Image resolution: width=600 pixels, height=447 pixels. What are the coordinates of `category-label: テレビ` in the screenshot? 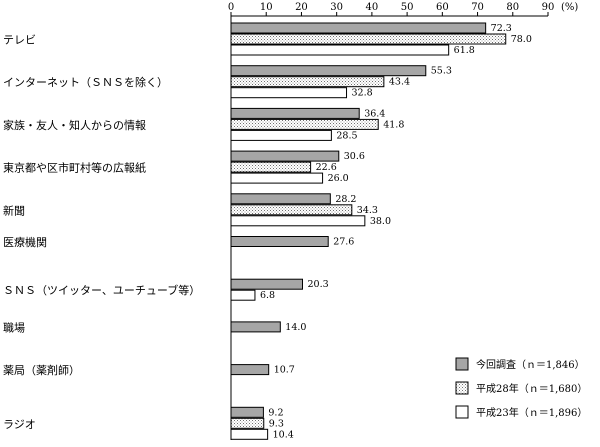 It's located at (19, 40).